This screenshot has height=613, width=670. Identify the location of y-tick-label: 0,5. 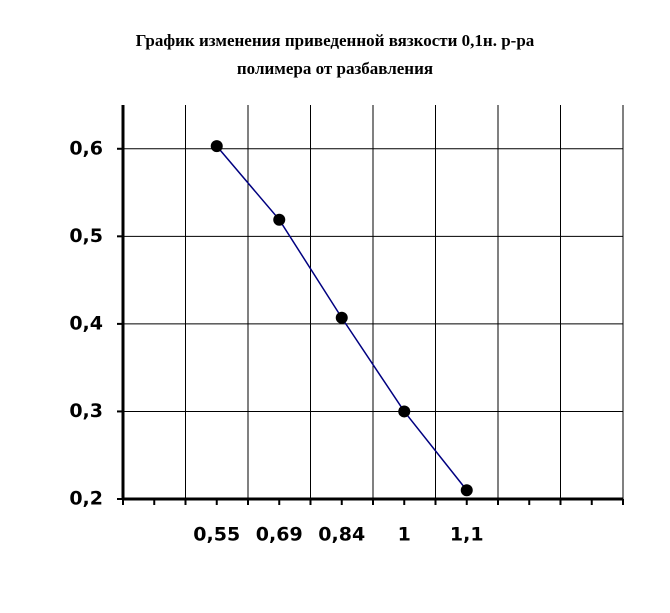
(86, 236).